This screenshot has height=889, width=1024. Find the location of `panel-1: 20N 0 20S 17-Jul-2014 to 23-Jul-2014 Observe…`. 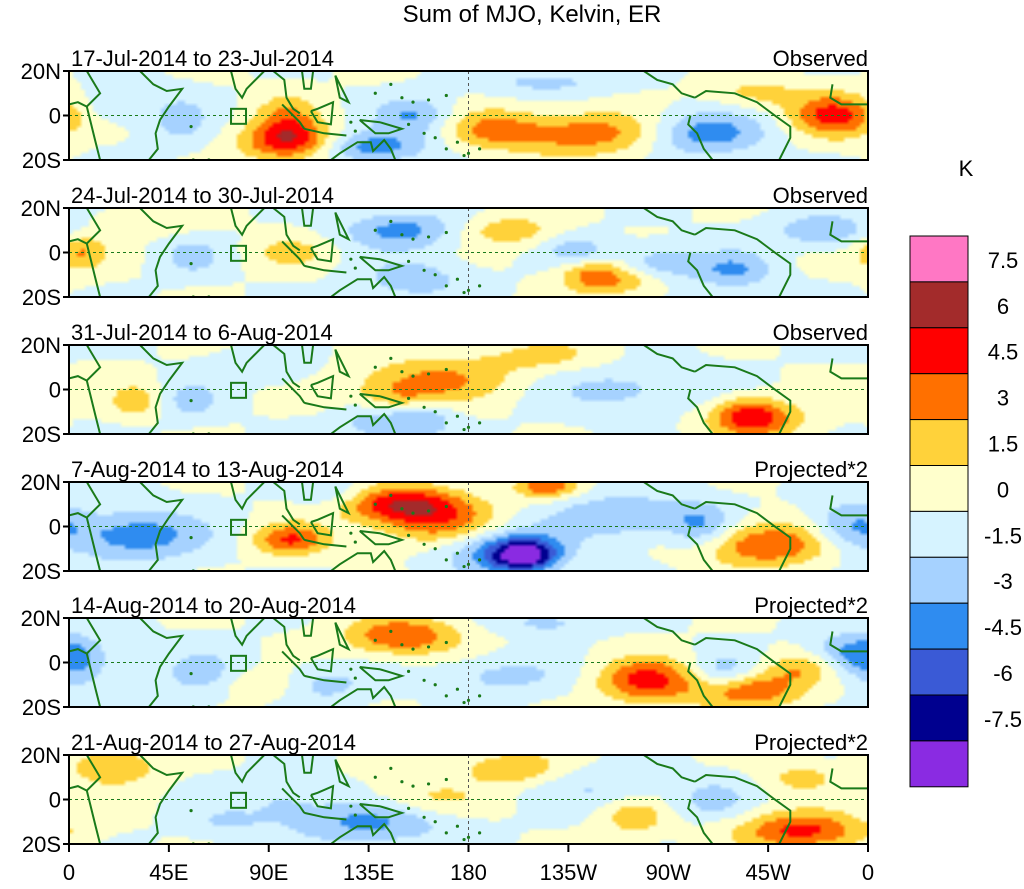

panel-1: 20N 0 20S 17-Jul-2014 to 23-Jul-2014 Observe… is located at coordinates (445, 109).